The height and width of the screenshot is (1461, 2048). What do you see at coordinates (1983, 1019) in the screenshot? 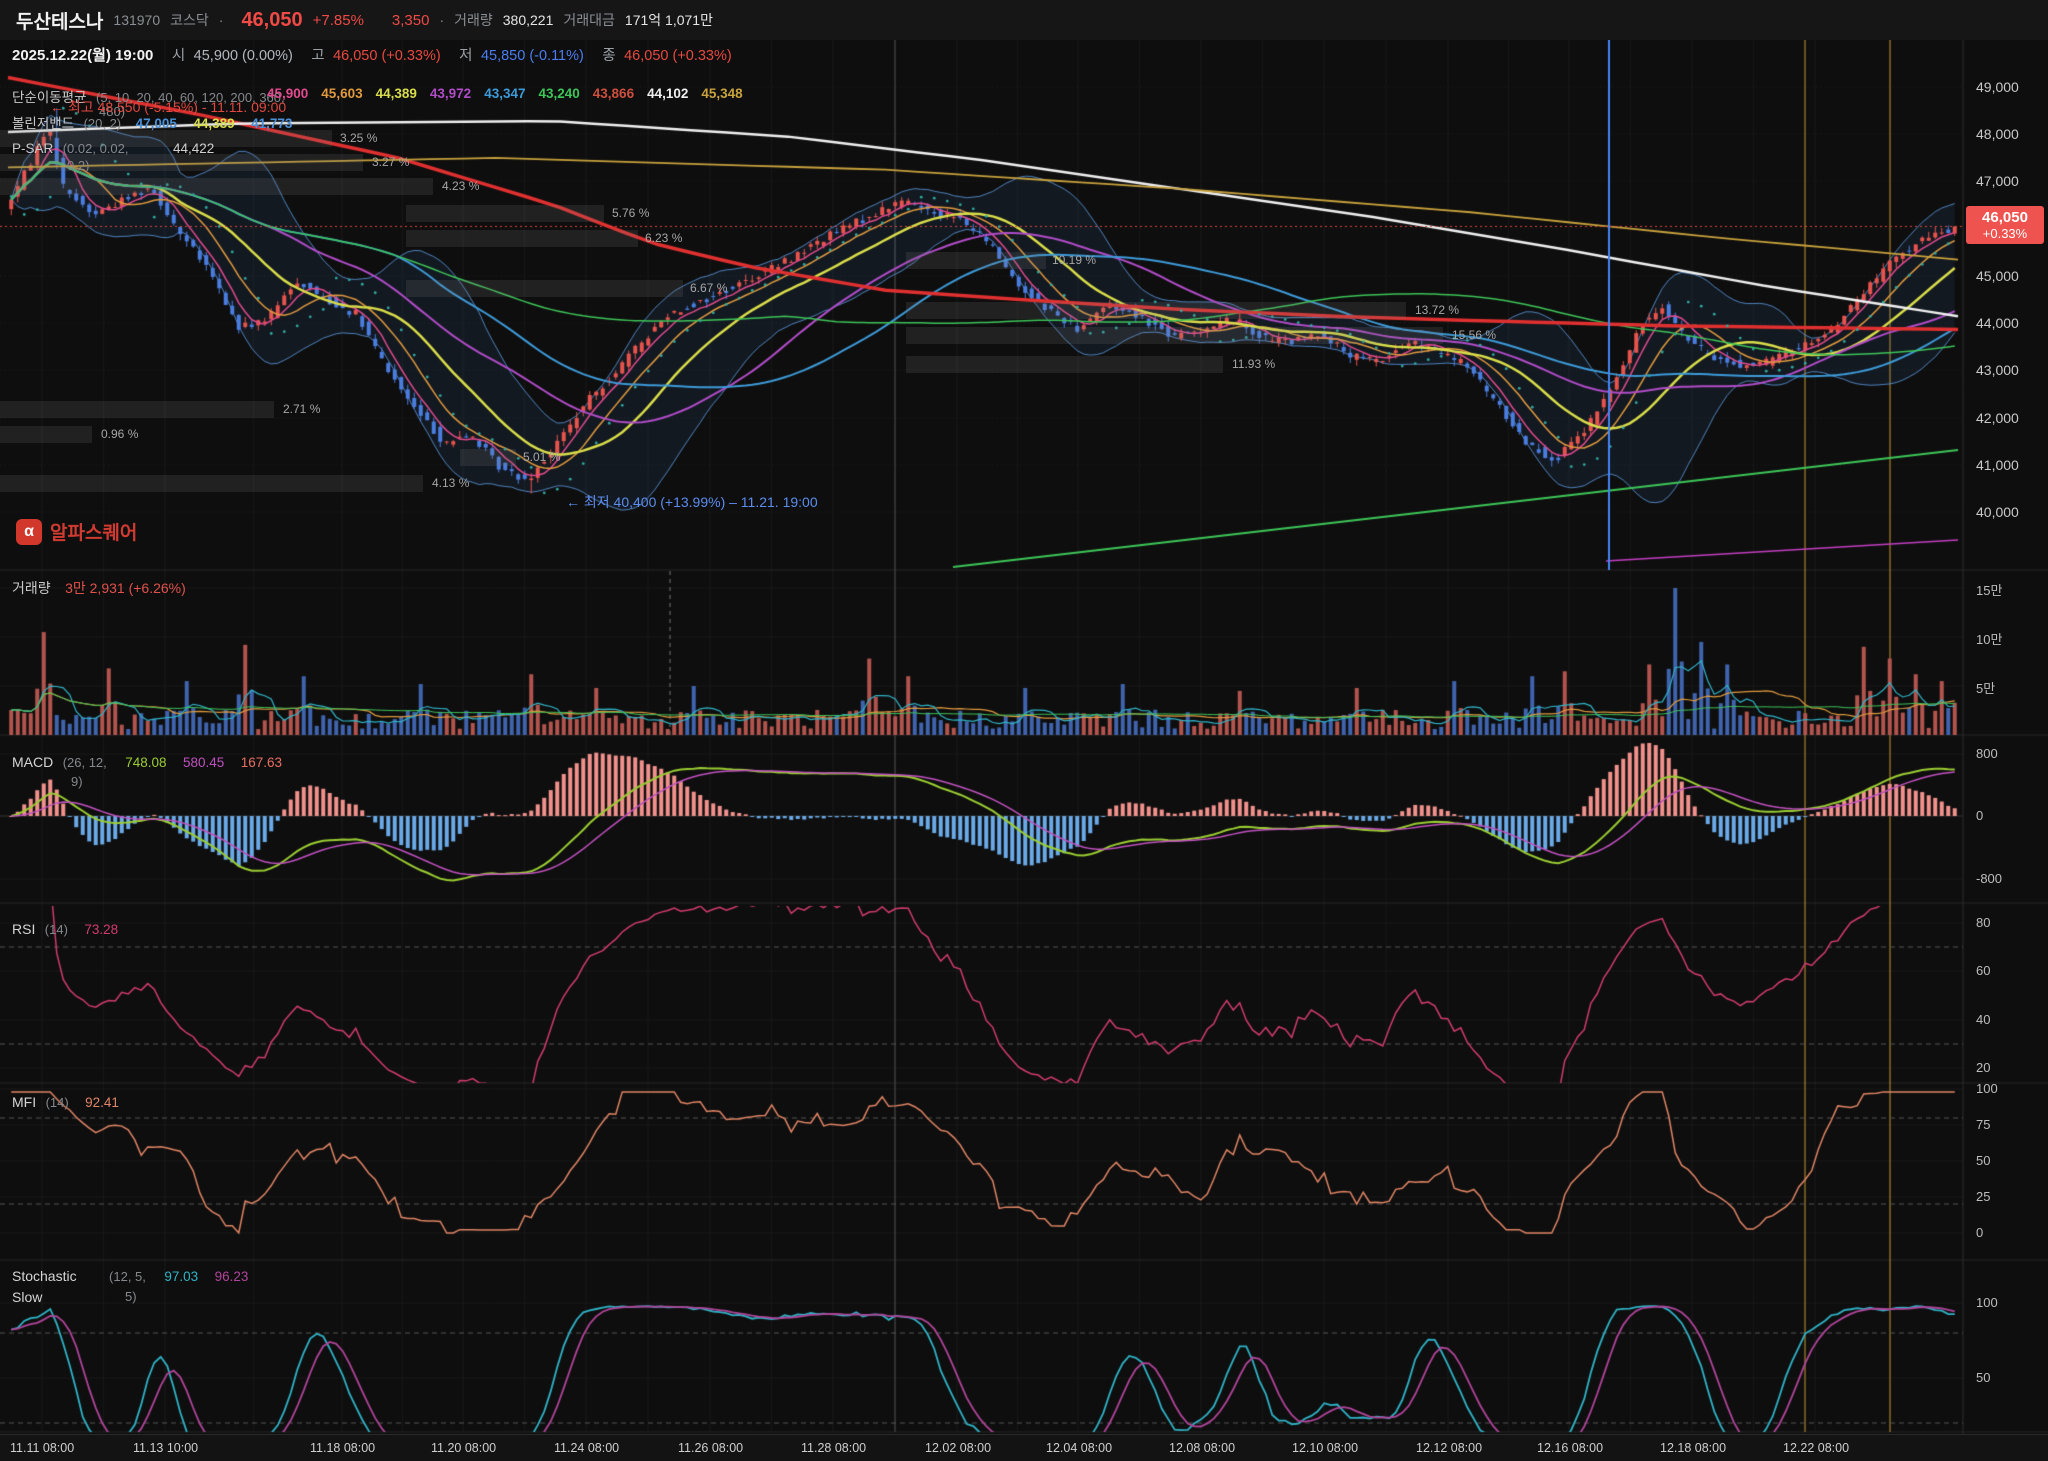
I see `rsi-axis-tick: 40` at bounding box center [1983, 1019].